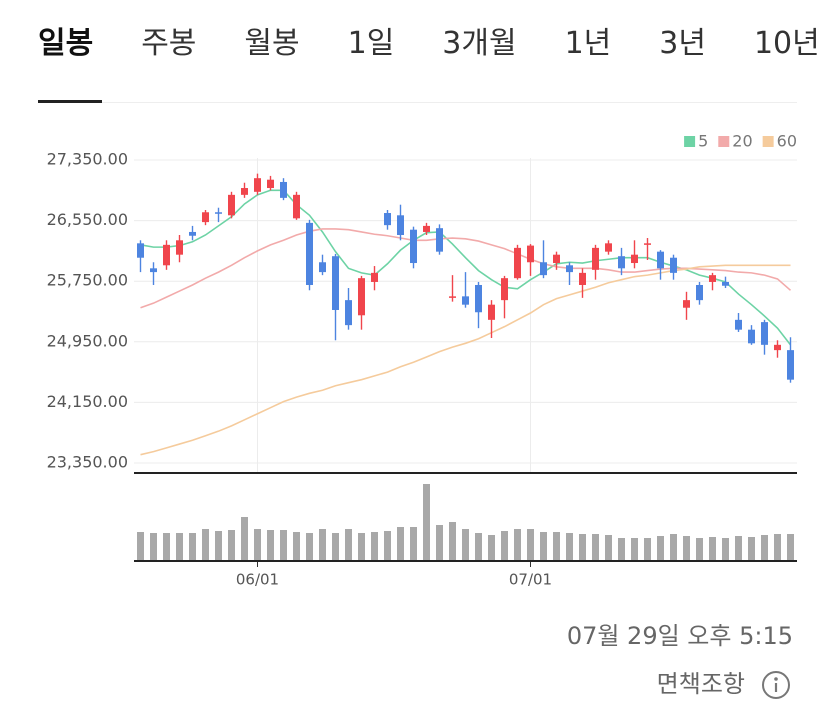 The width and height of the screenshot is (835, 708). I want to click on tab: 일봉, so click(66, 43).